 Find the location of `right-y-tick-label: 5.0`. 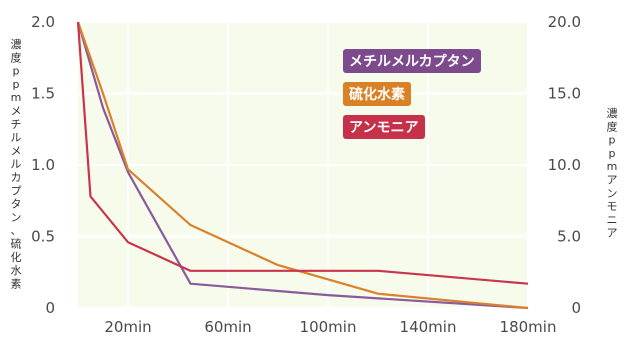

right-y-tick-label: 5.0 is located at coordinates (569, 237).